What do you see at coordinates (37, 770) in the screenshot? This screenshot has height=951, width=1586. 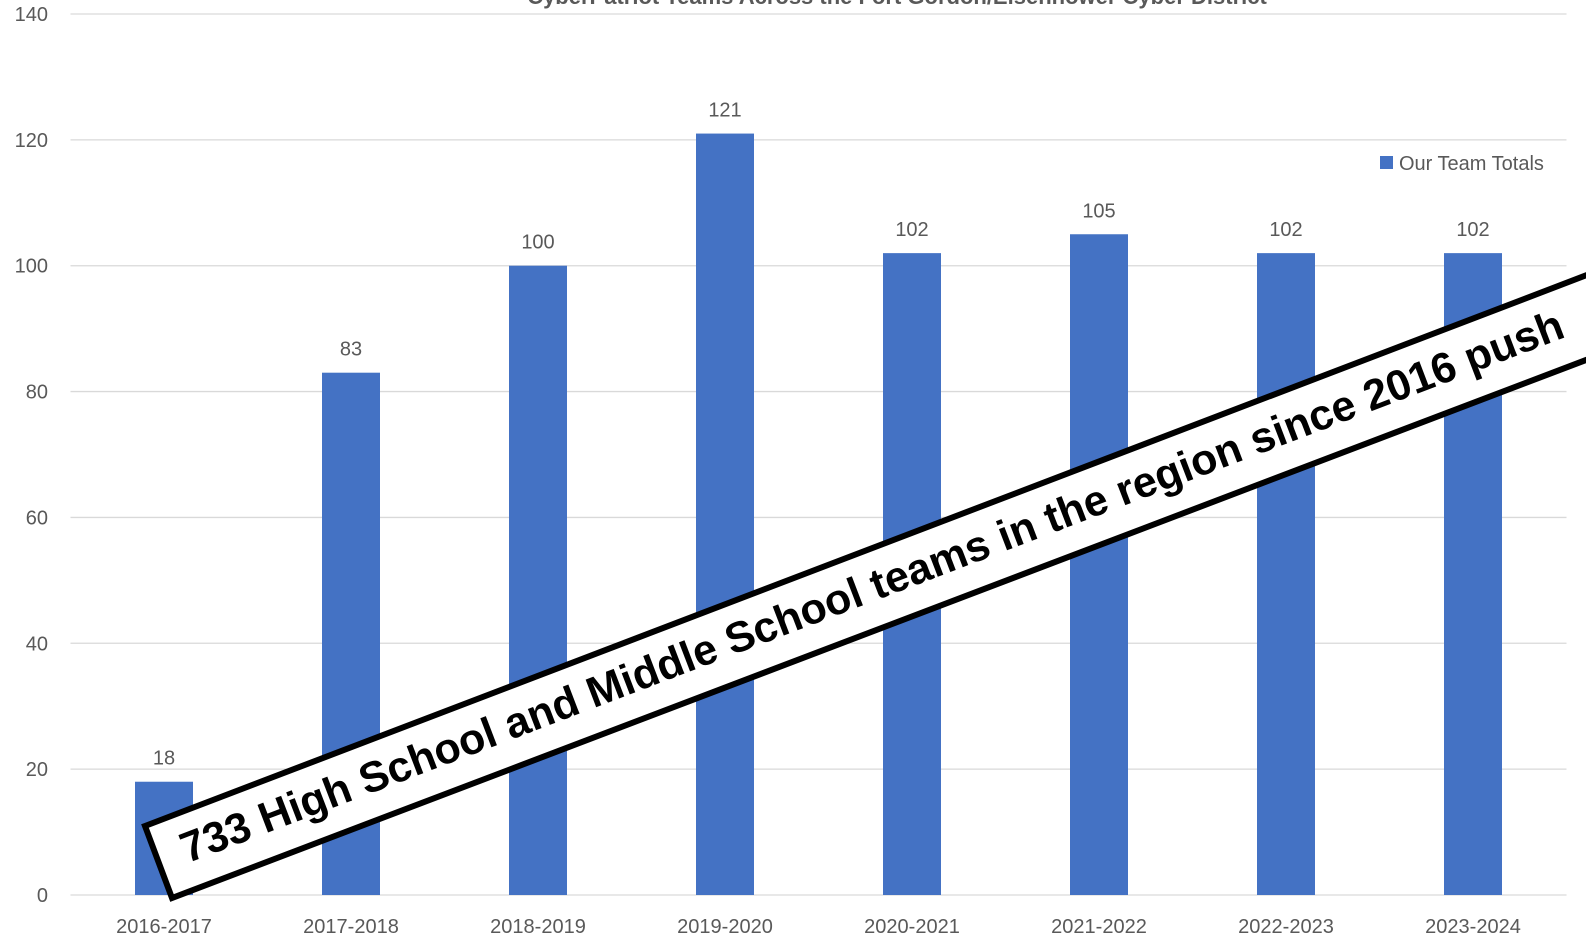 I see `y-tick-label: 20` at bounding box center [37, 770].